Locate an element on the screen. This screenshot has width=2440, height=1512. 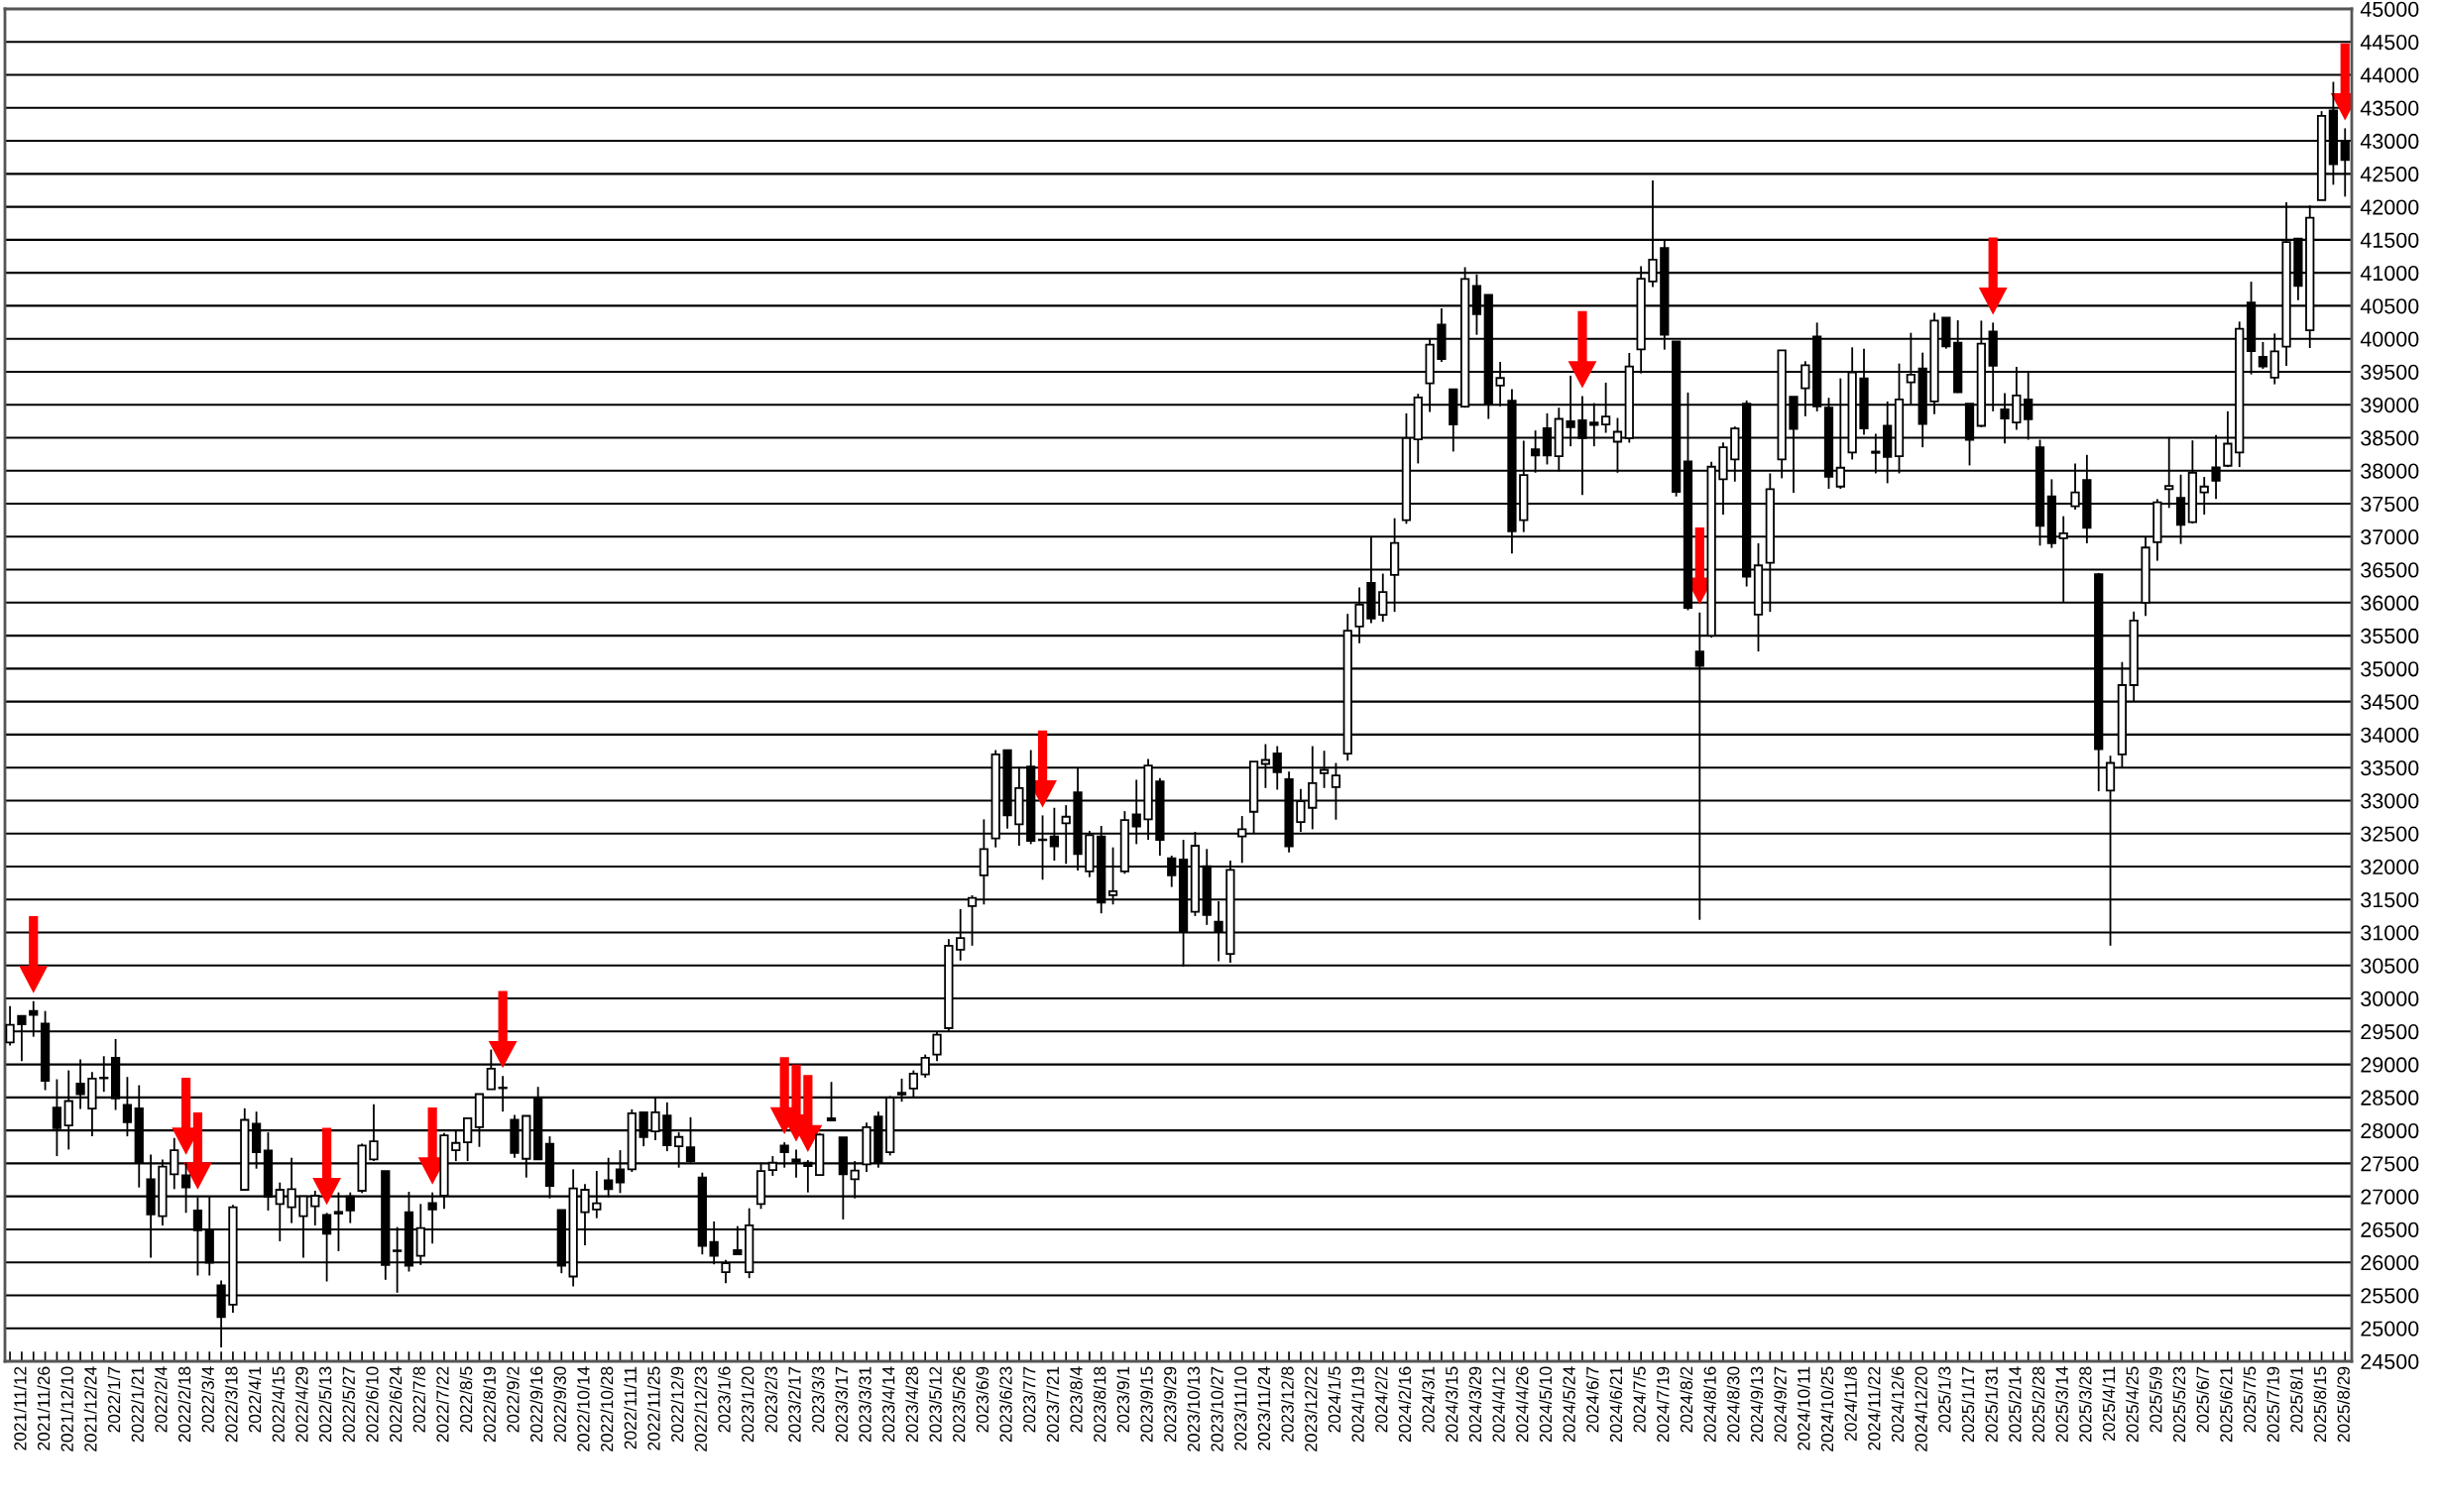
y-tick-label: 42000 is located at coordinates (2389, 207).